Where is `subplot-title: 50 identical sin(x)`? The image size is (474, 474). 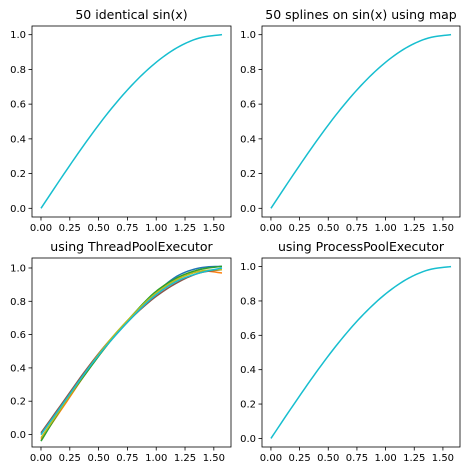
subplot-title: 50 identical sin(x) is located at coordinates (131, 14).